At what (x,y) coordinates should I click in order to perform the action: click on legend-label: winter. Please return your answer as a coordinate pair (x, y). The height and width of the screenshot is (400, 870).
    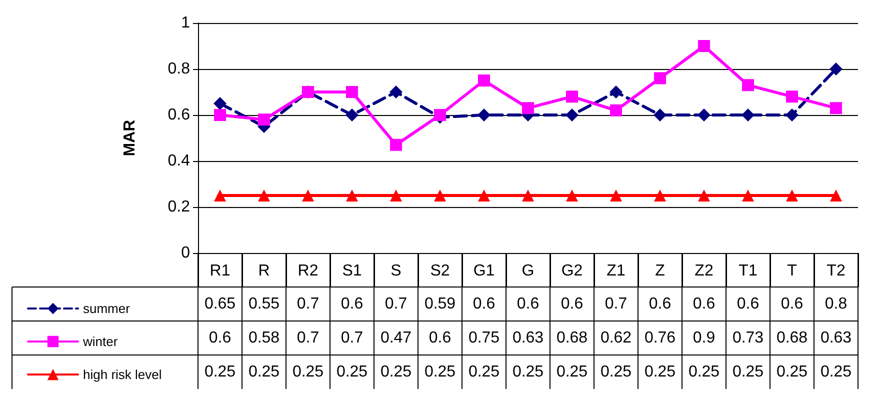
    Looking at the image, I should click on (100, 341).